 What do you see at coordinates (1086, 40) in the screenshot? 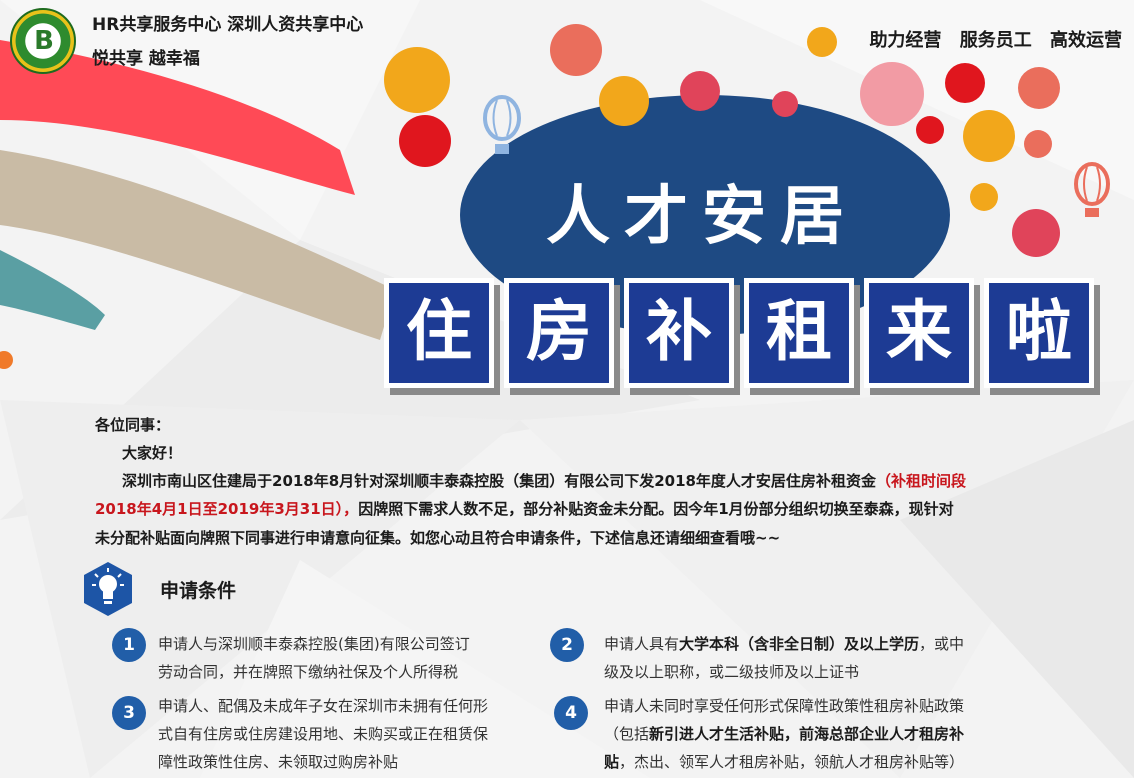
I see `motto-3: 高效运营` at bounding box center [1086, 40].